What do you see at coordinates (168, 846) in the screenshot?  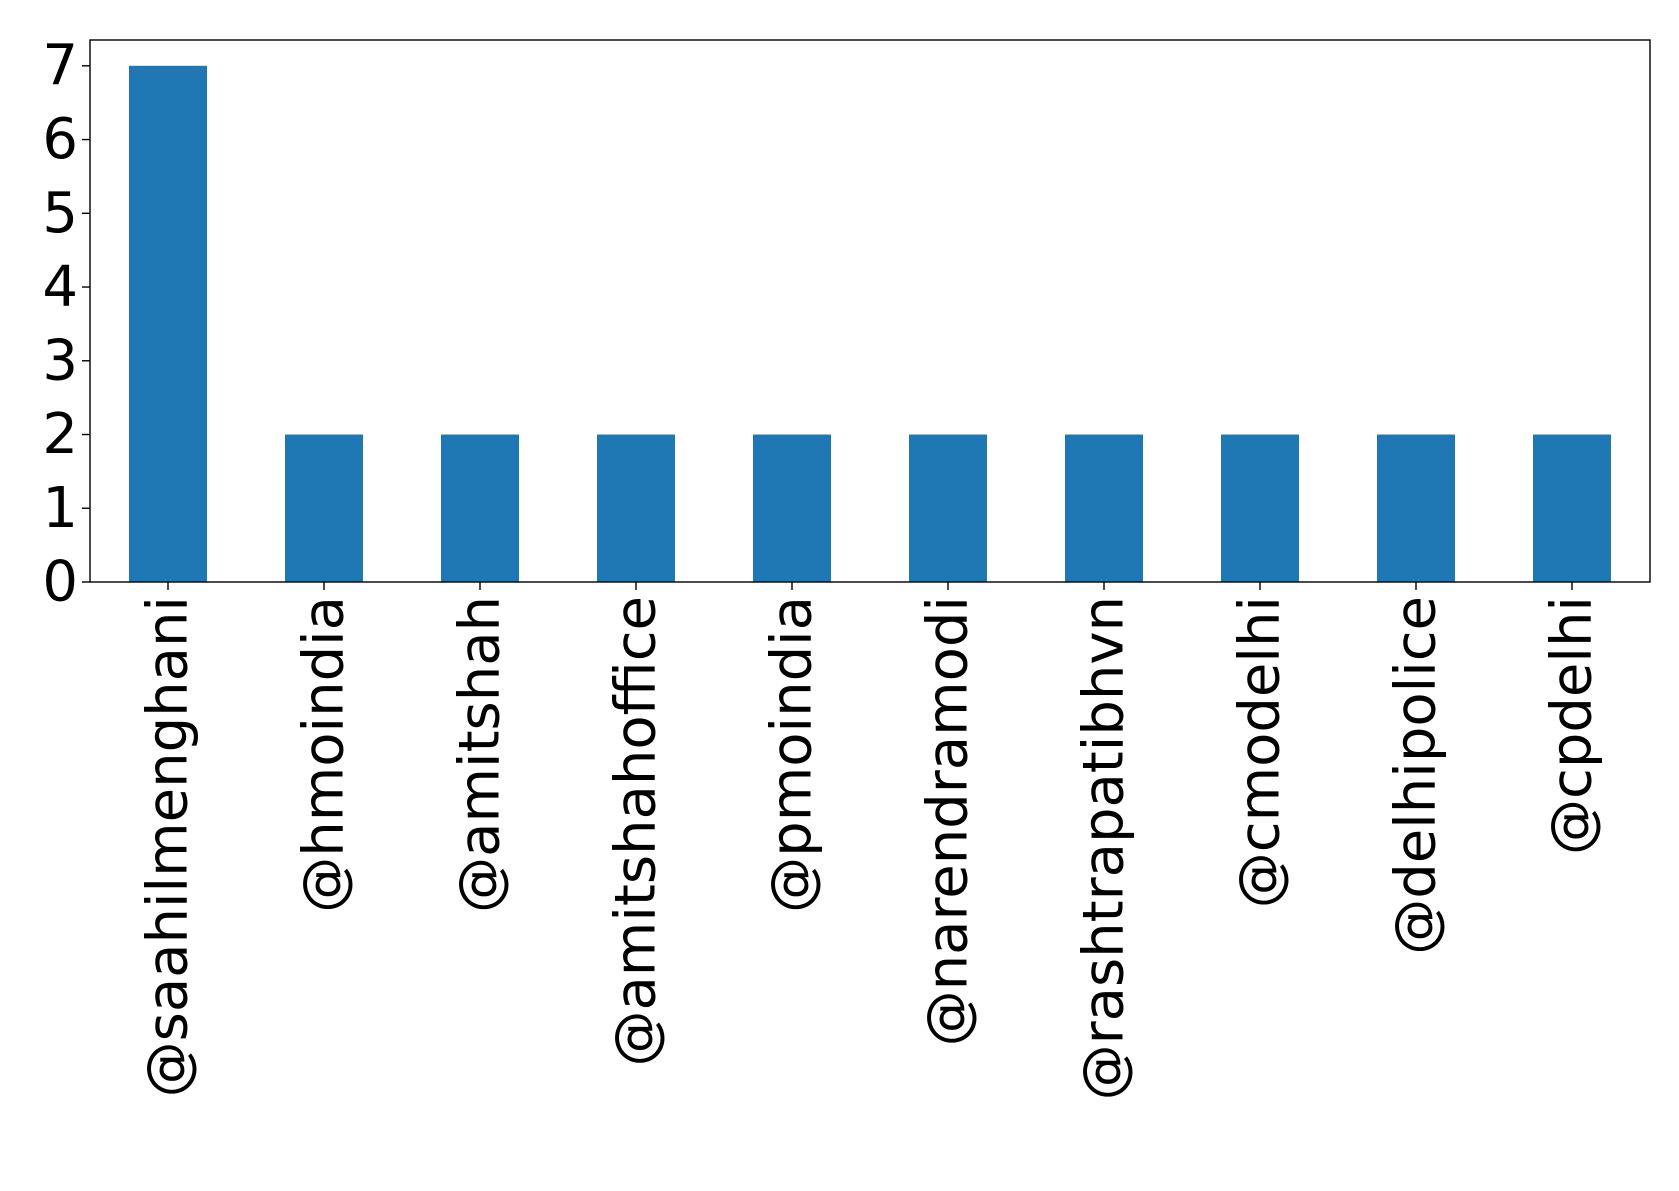 I see `x-tick-label: @saahilmenghani` at bounding box center [168, 846].